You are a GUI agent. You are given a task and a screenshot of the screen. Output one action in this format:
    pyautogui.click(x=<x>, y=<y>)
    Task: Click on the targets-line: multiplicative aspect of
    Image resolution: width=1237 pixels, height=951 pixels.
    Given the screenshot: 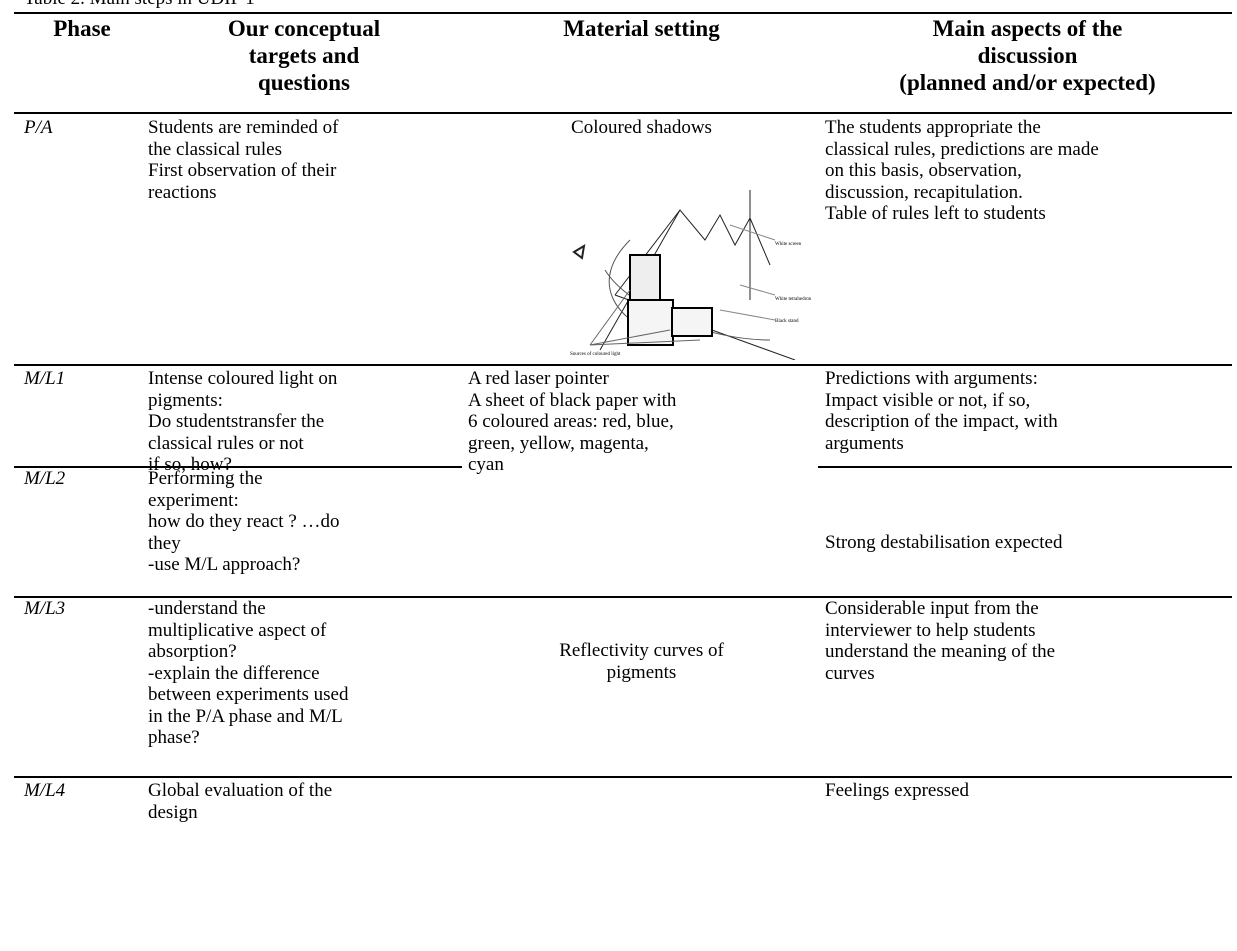 What is the action you would take?
    pyautogui.click(x=237, y=630)
    